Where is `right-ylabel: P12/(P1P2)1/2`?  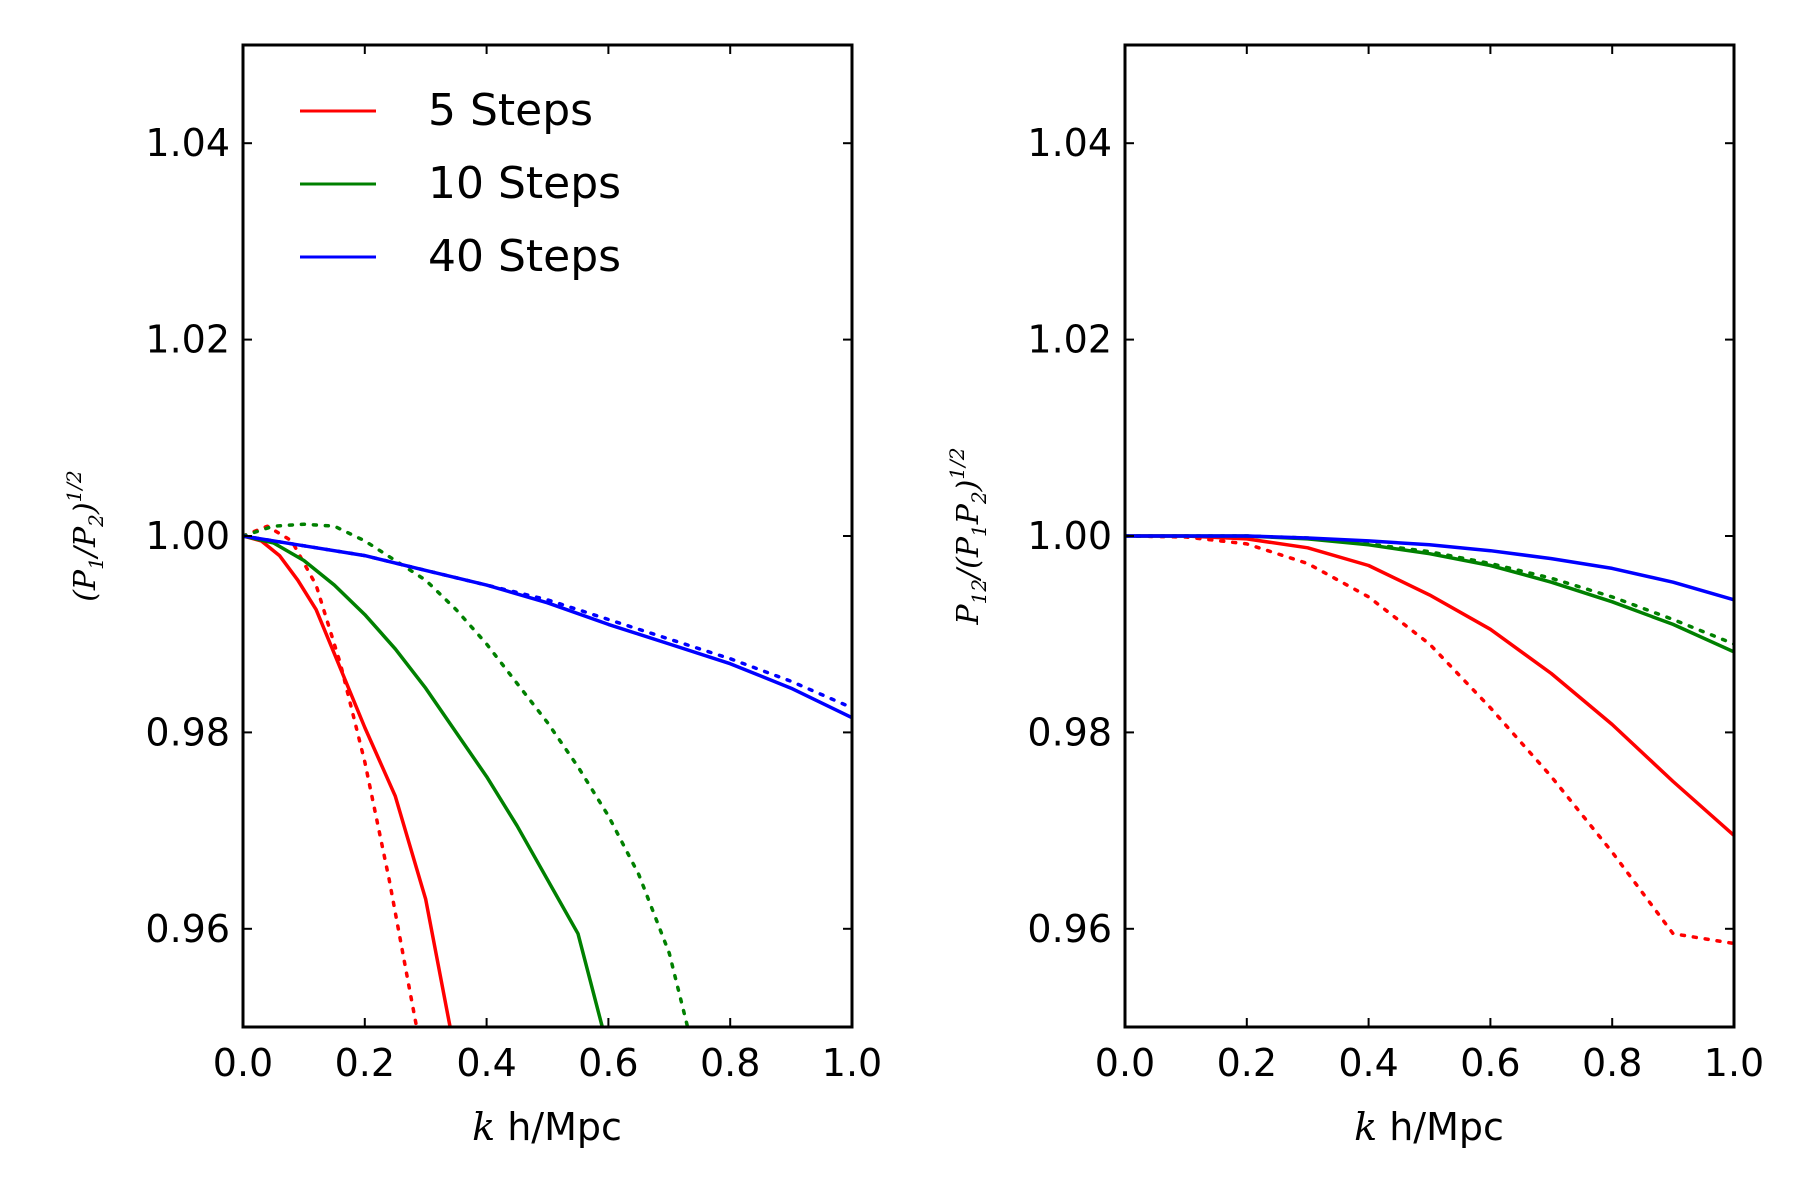 right-ylabel: P12/(P1P2)1/2 is located at coordinates (968, 536).